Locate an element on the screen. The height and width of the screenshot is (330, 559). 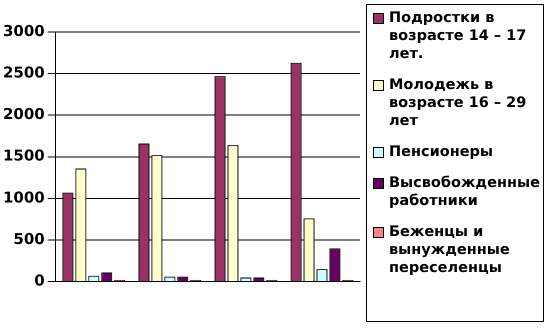
y-tick-label: 2500 is located at coordinates (24, 72).